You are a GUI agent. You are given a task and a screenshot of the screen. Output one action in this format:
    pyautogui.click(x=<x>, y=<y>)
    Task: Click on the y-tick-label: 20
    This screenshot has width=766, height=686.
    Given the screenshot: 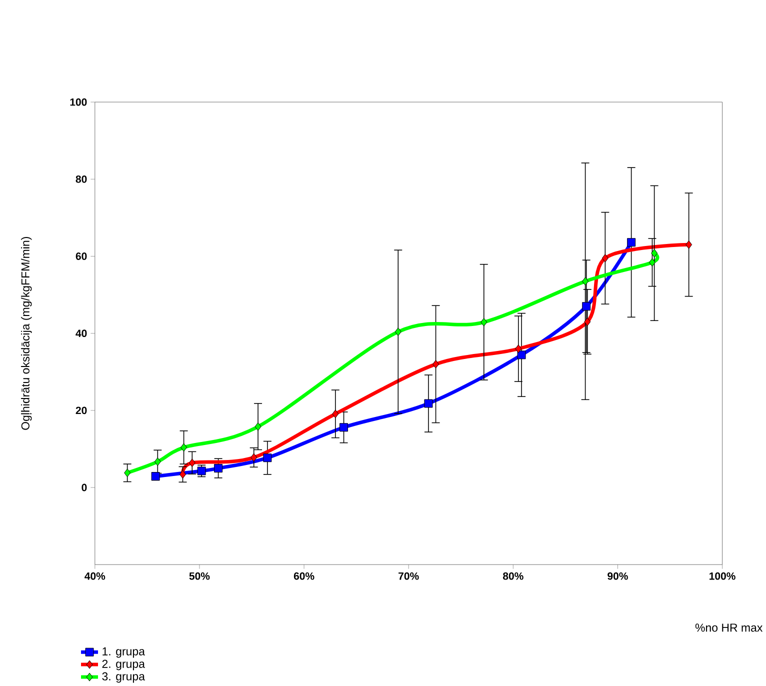 What is the action you would take?
    pyautogui.click(x=81, y=410)
    